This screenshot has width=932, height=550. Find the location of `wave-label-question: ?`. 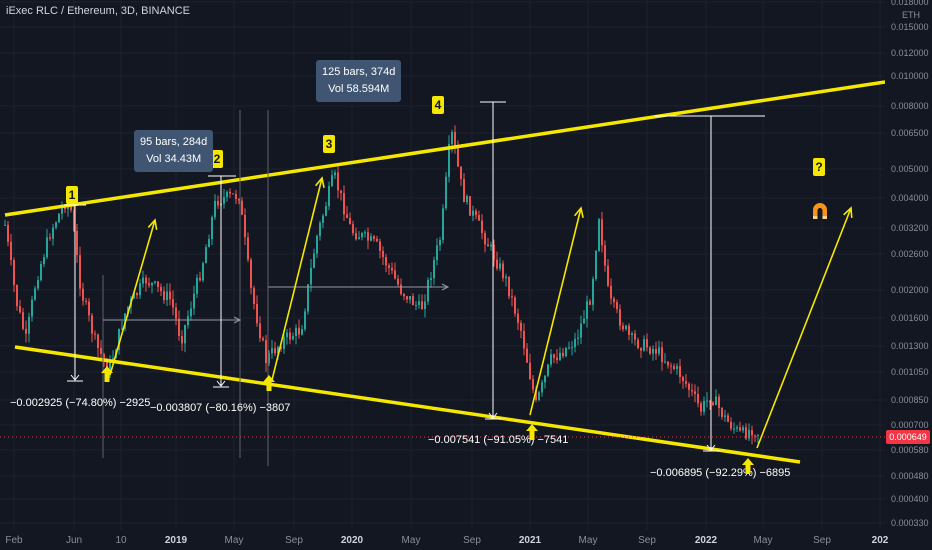

wave-label-question: ? is located at coordinates (819, 167).